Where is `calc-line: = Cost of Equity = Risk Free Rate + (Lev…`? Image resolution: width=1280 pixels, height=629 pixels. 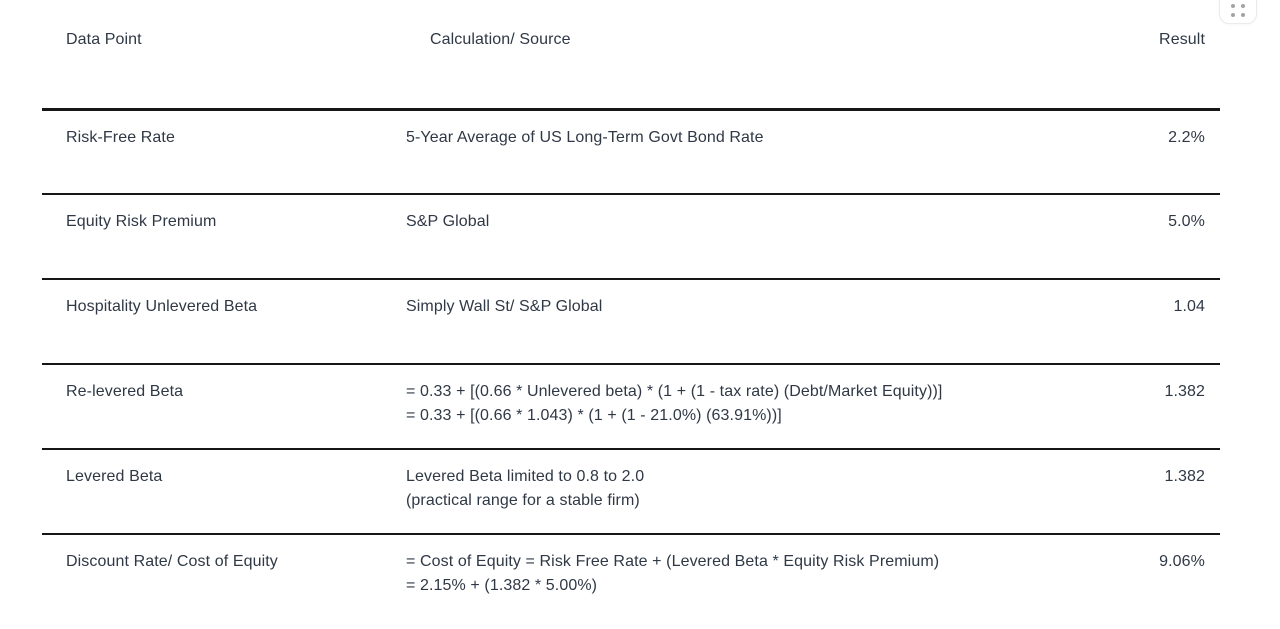
calc-line: = Cost of Equity = Risk Free Rate + (Lev… is located at coordinates (673, 561).